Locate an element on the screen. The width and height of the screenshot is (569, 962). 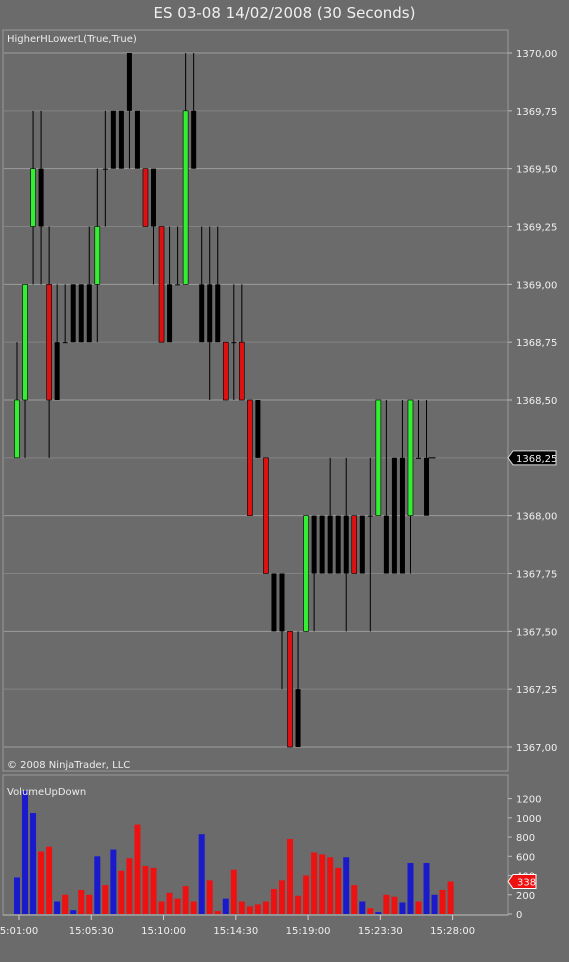
volume-tick-label: 600 is located at coordinates (525, 857).